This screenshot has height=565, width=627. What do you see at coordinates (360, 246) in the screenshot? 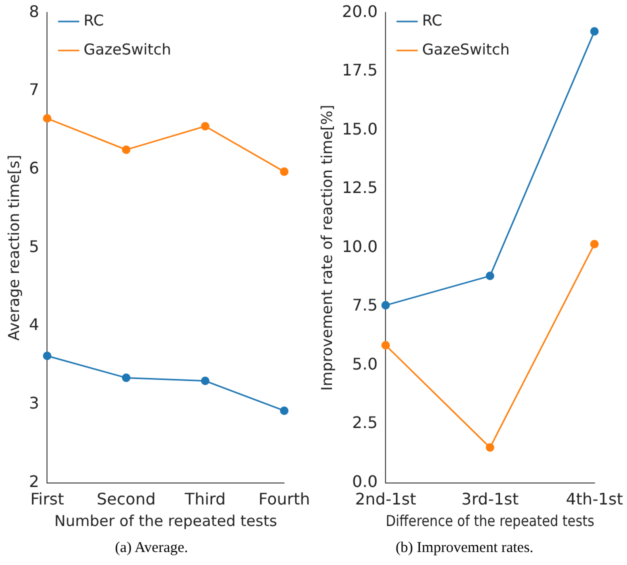
I see `y-tick-label: 10.0` at bounding box center [360, 246].